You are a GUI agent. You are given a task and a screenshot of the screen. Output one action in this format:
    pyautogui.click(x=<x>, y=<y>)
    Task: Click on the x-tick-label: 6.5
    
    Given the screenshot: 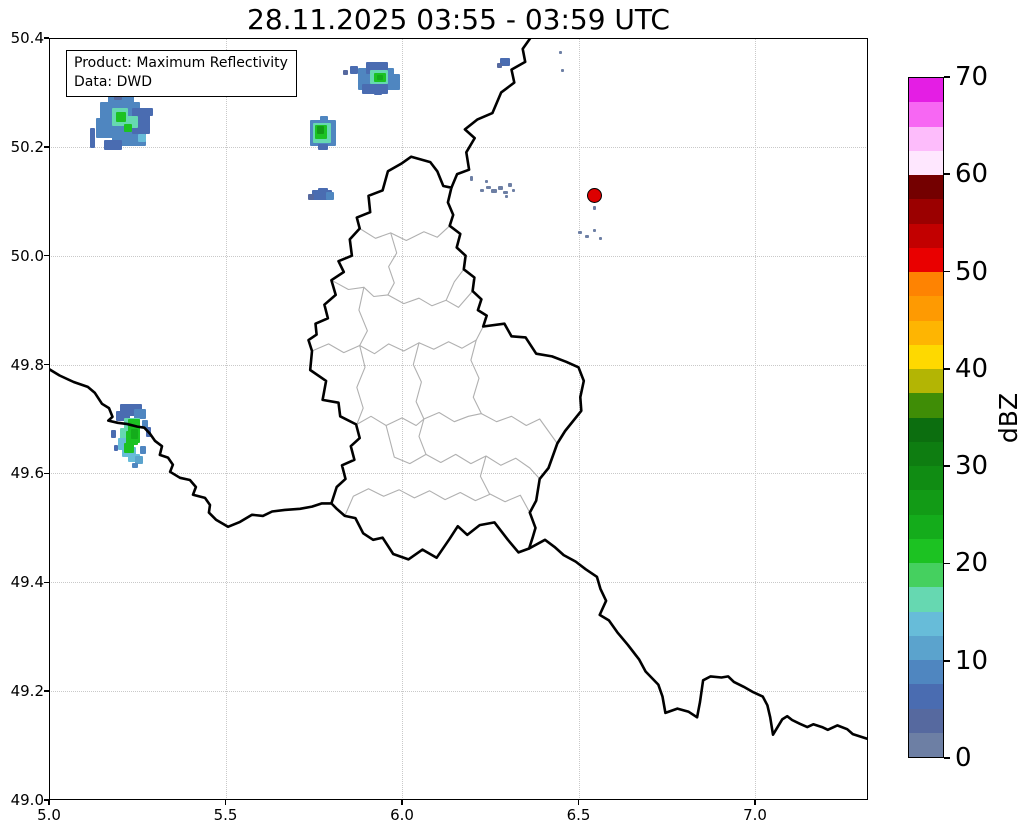 What is the action you would take?
    pyautogui.click(x=578, y=815)
    